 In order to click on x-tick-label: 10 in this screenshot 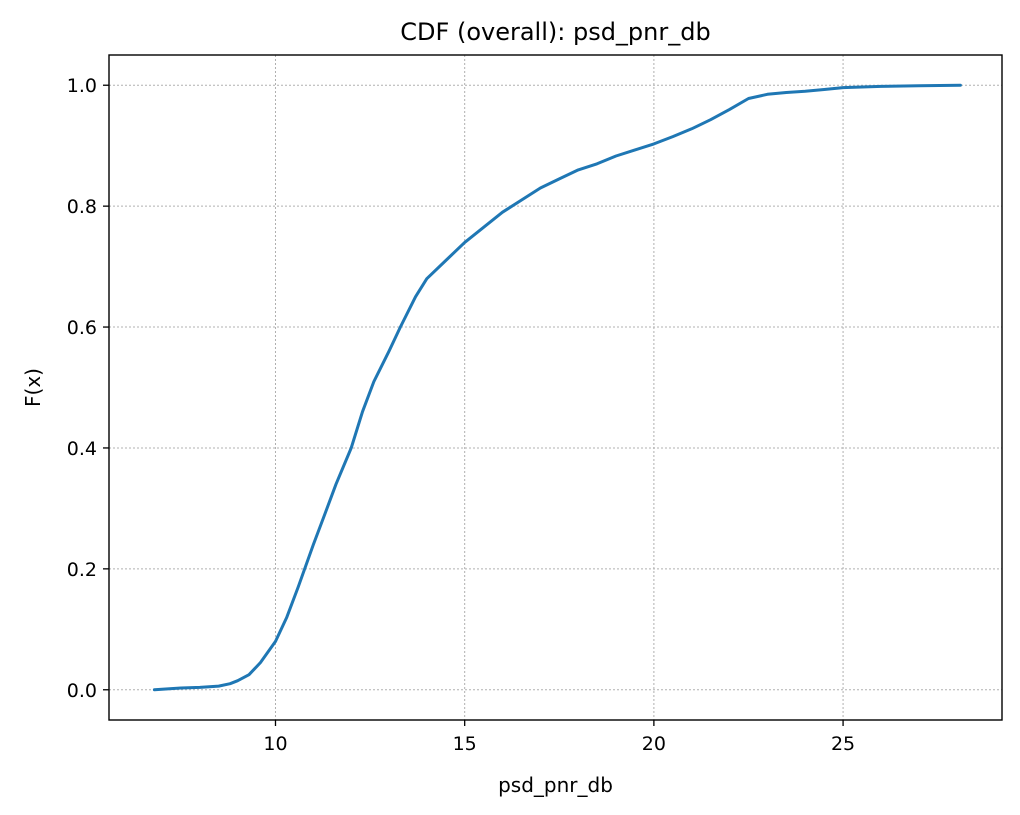, I will do `click(275, 744)`.